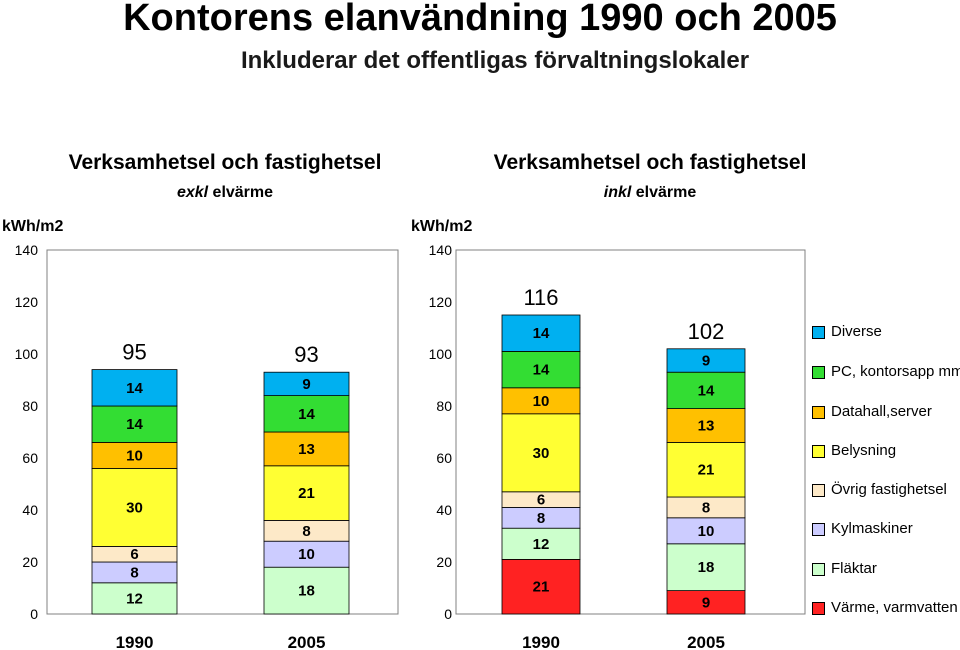  What do you see at coordinates (617, 192) in the screenshot?
I see `chart2-subtitle-emph: inkl` at bounding box center [617, 192].